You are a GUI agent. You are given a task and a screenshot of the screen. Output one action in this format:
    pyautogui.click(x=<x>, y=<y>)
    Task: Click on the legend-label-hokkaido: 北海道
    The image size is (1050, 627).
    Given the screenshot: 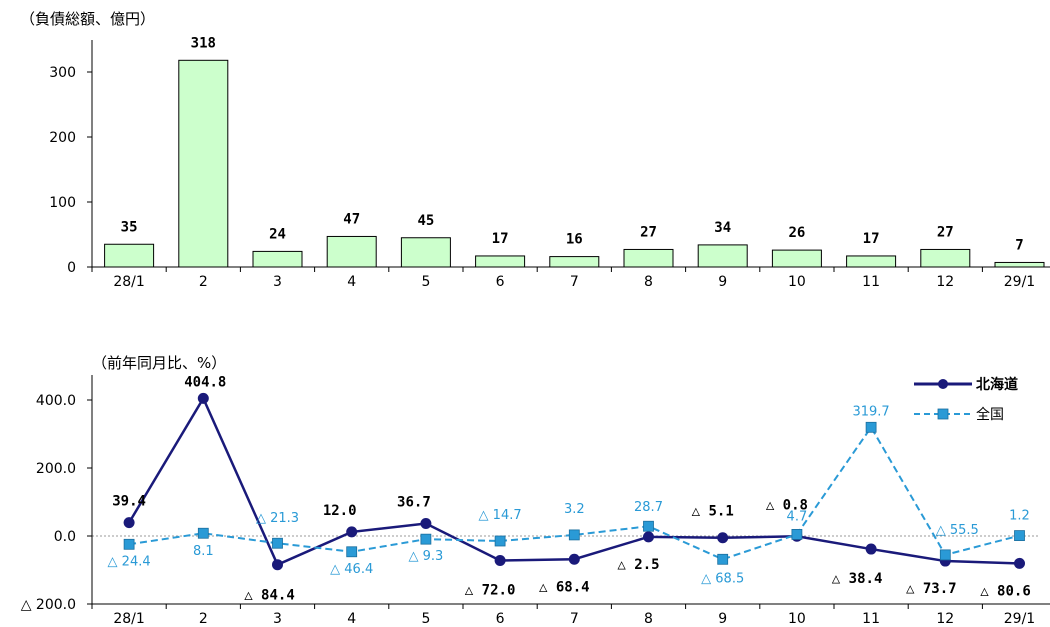 What is the action you would take?
    pyautogui.click(x=997, y=384)
    